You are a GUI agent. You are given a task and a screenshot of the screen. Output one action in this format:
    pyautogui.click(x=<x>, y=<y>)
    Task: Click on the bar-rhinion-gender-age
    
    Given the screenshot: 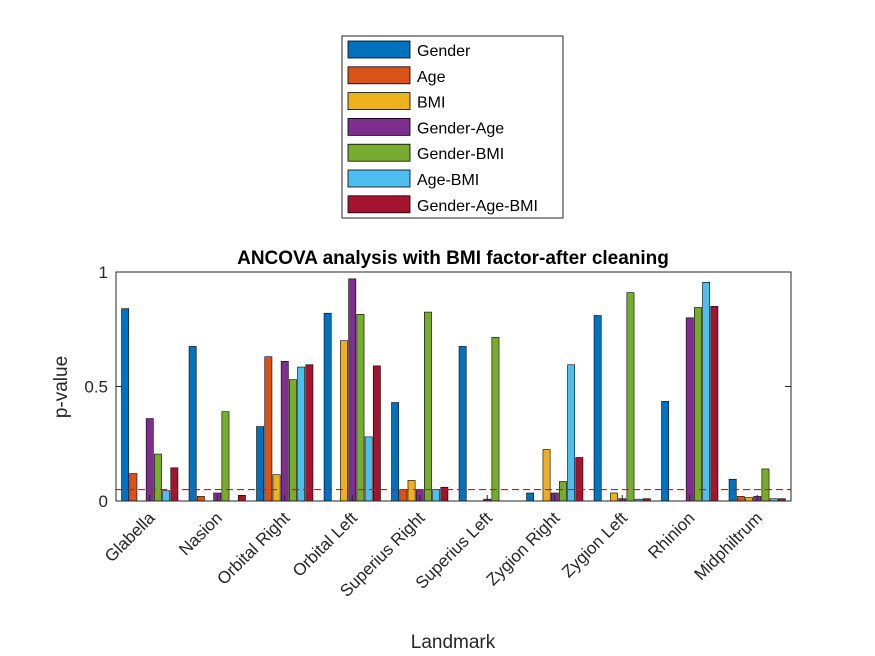 What is the action you would take?
    pyautogui.click(x=689, y=409)
    